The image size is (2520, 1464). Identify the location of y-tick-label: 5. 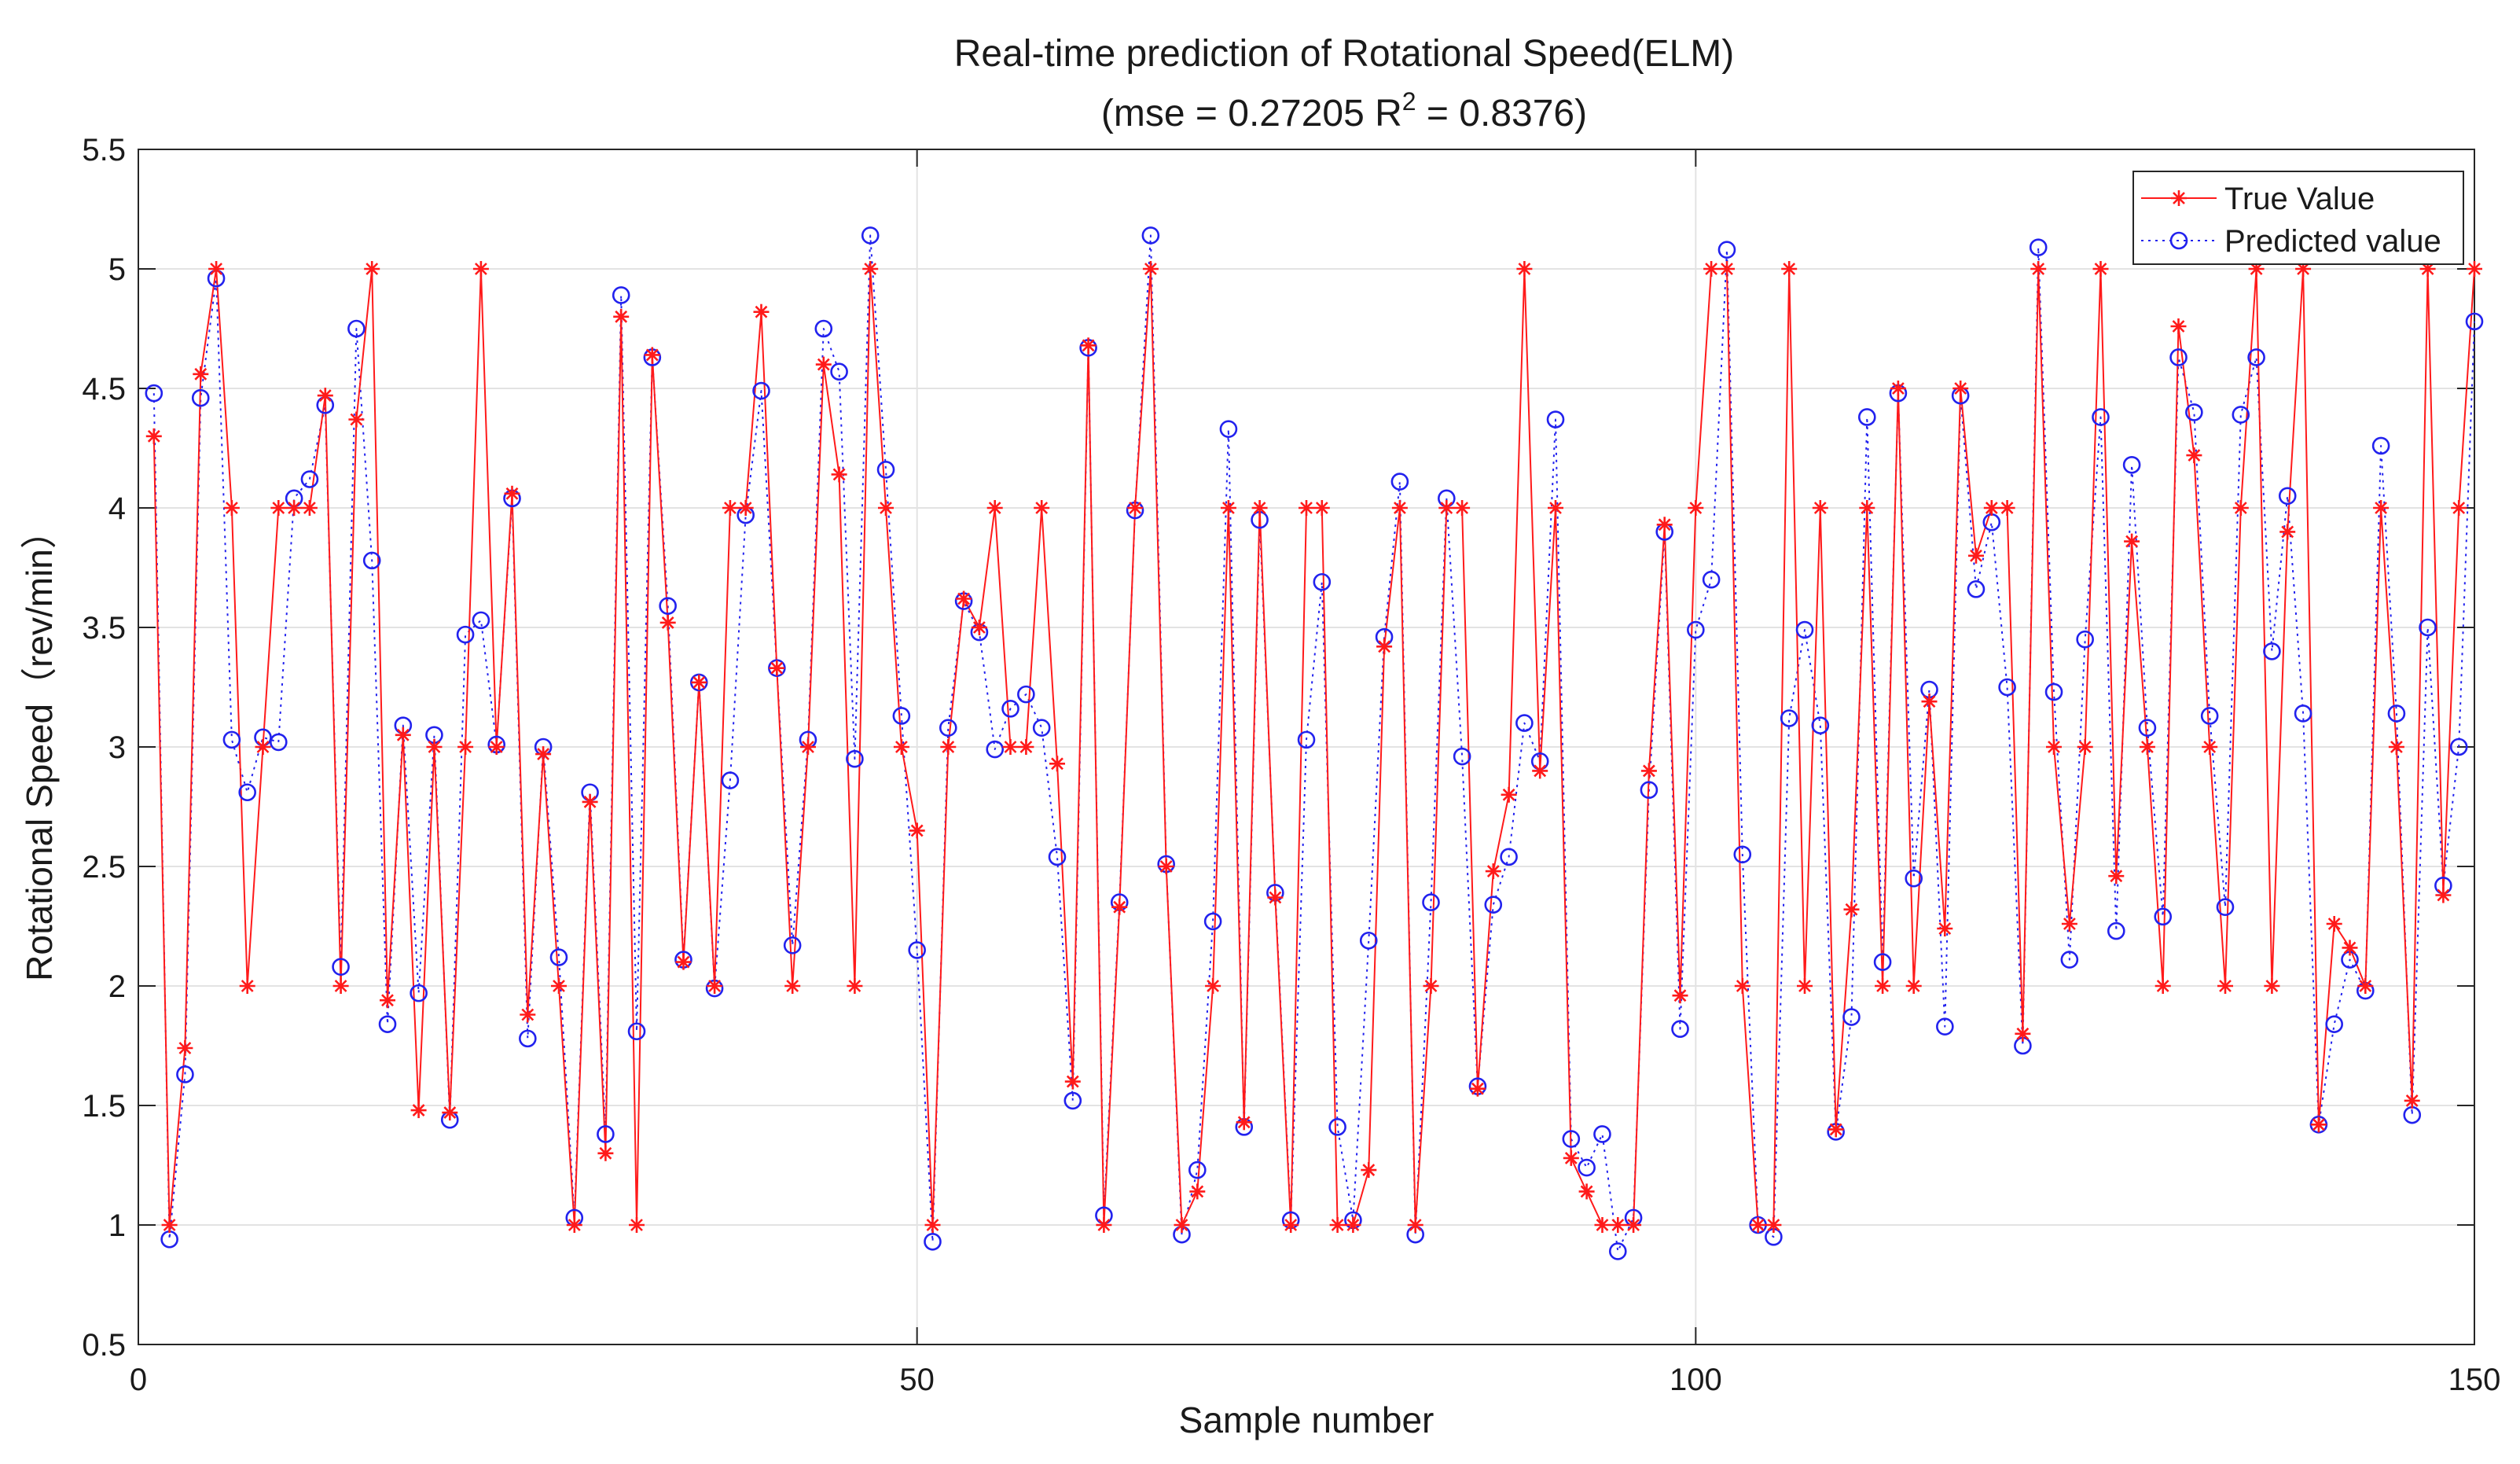
(117, 269).